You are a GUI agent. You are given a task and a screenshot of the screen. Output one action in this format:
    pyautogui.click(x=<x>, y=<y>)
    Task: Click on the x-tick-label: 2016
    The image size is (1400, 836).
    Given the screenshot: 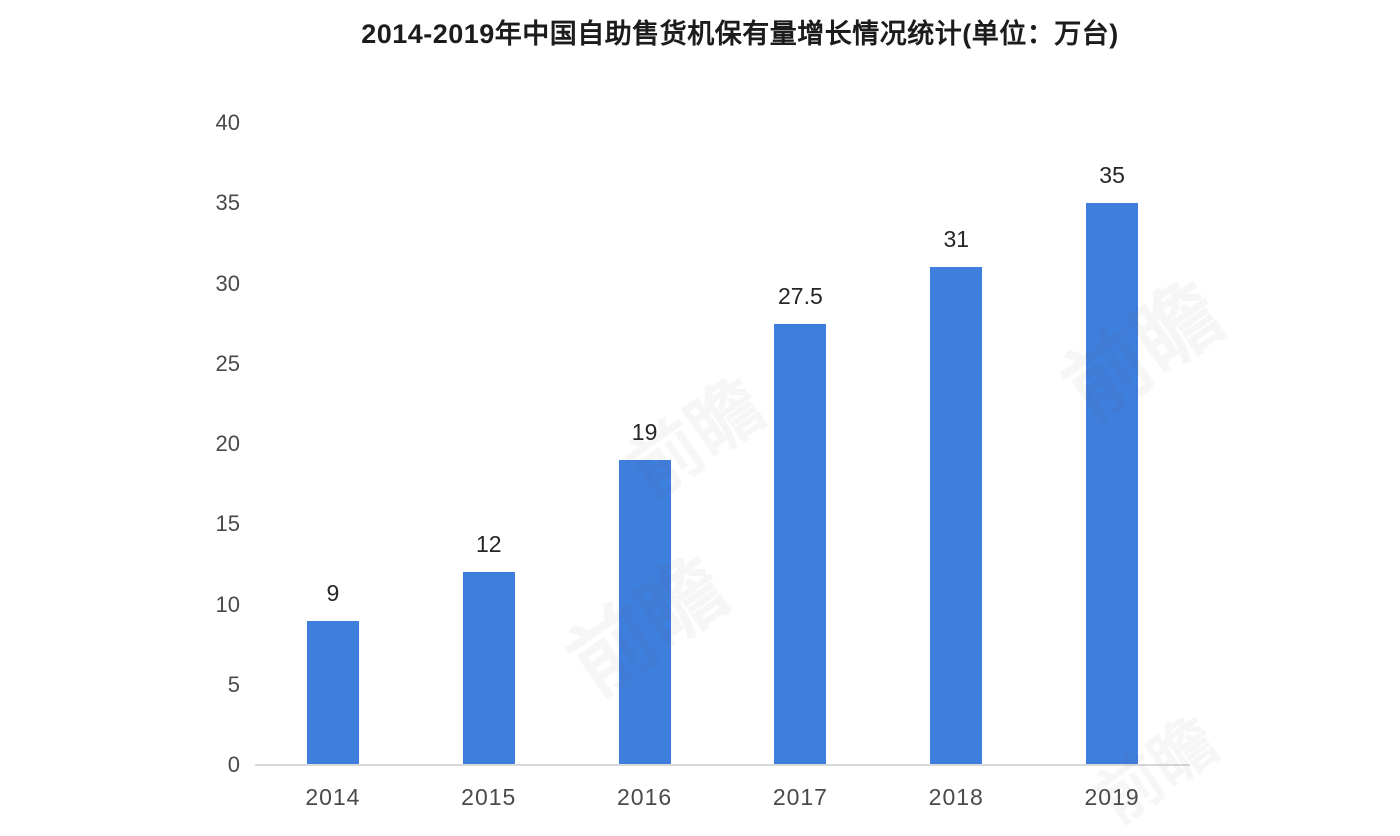 What is the action you would take?
    pyautogui.click(x=644, y=797)
    